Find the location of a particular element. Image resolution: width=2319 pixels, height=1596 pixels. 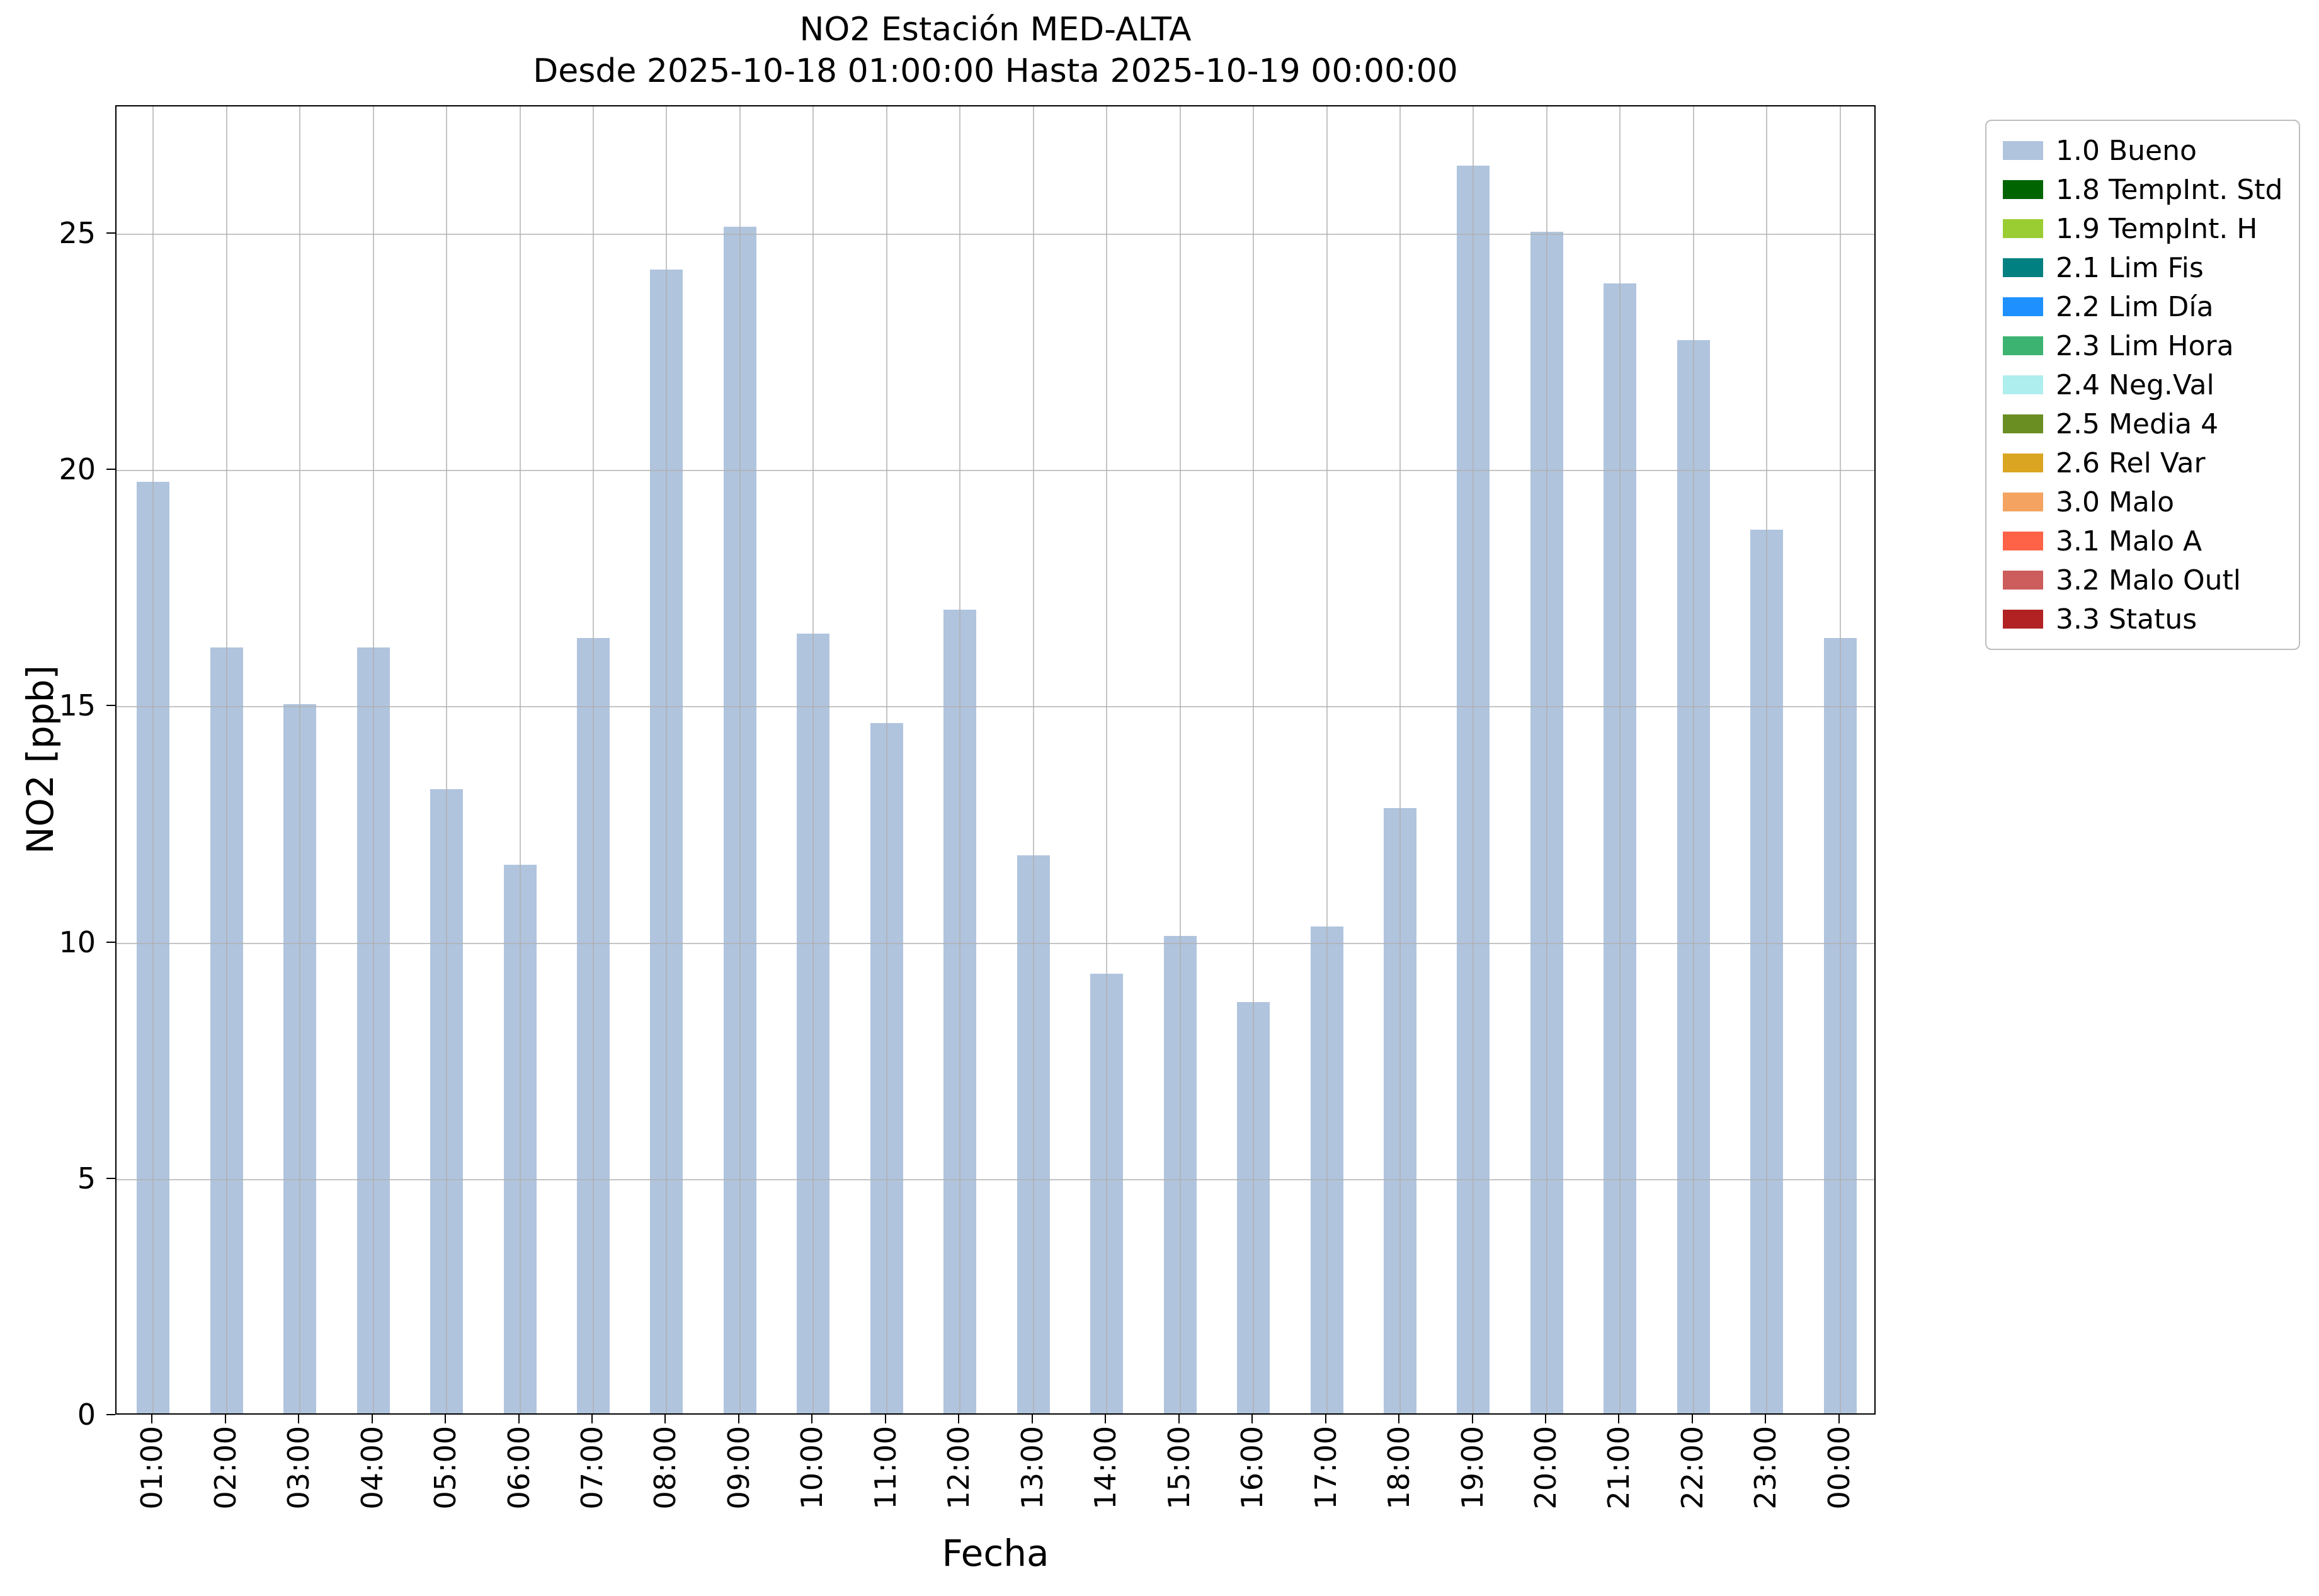

legend-label: 2.3 Lim Hora is located at coordinates (2145, 345).